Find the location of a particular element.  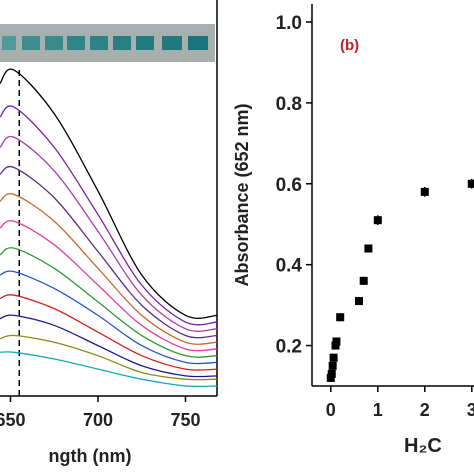

y-axis-label: Absorbance (652 nm) is located at coordinates (242, 194).